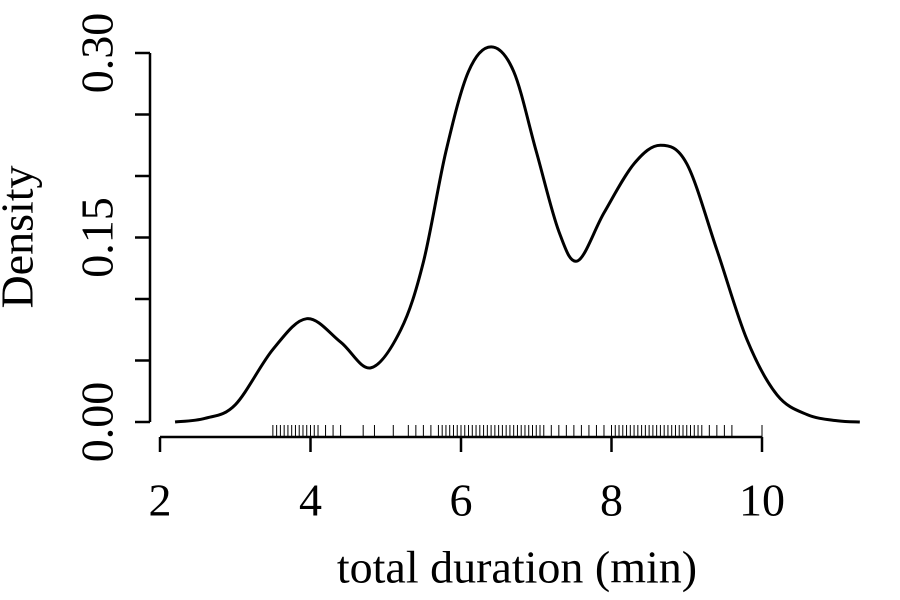  I want to click on x-tick-label: 4, so click(310, 500).